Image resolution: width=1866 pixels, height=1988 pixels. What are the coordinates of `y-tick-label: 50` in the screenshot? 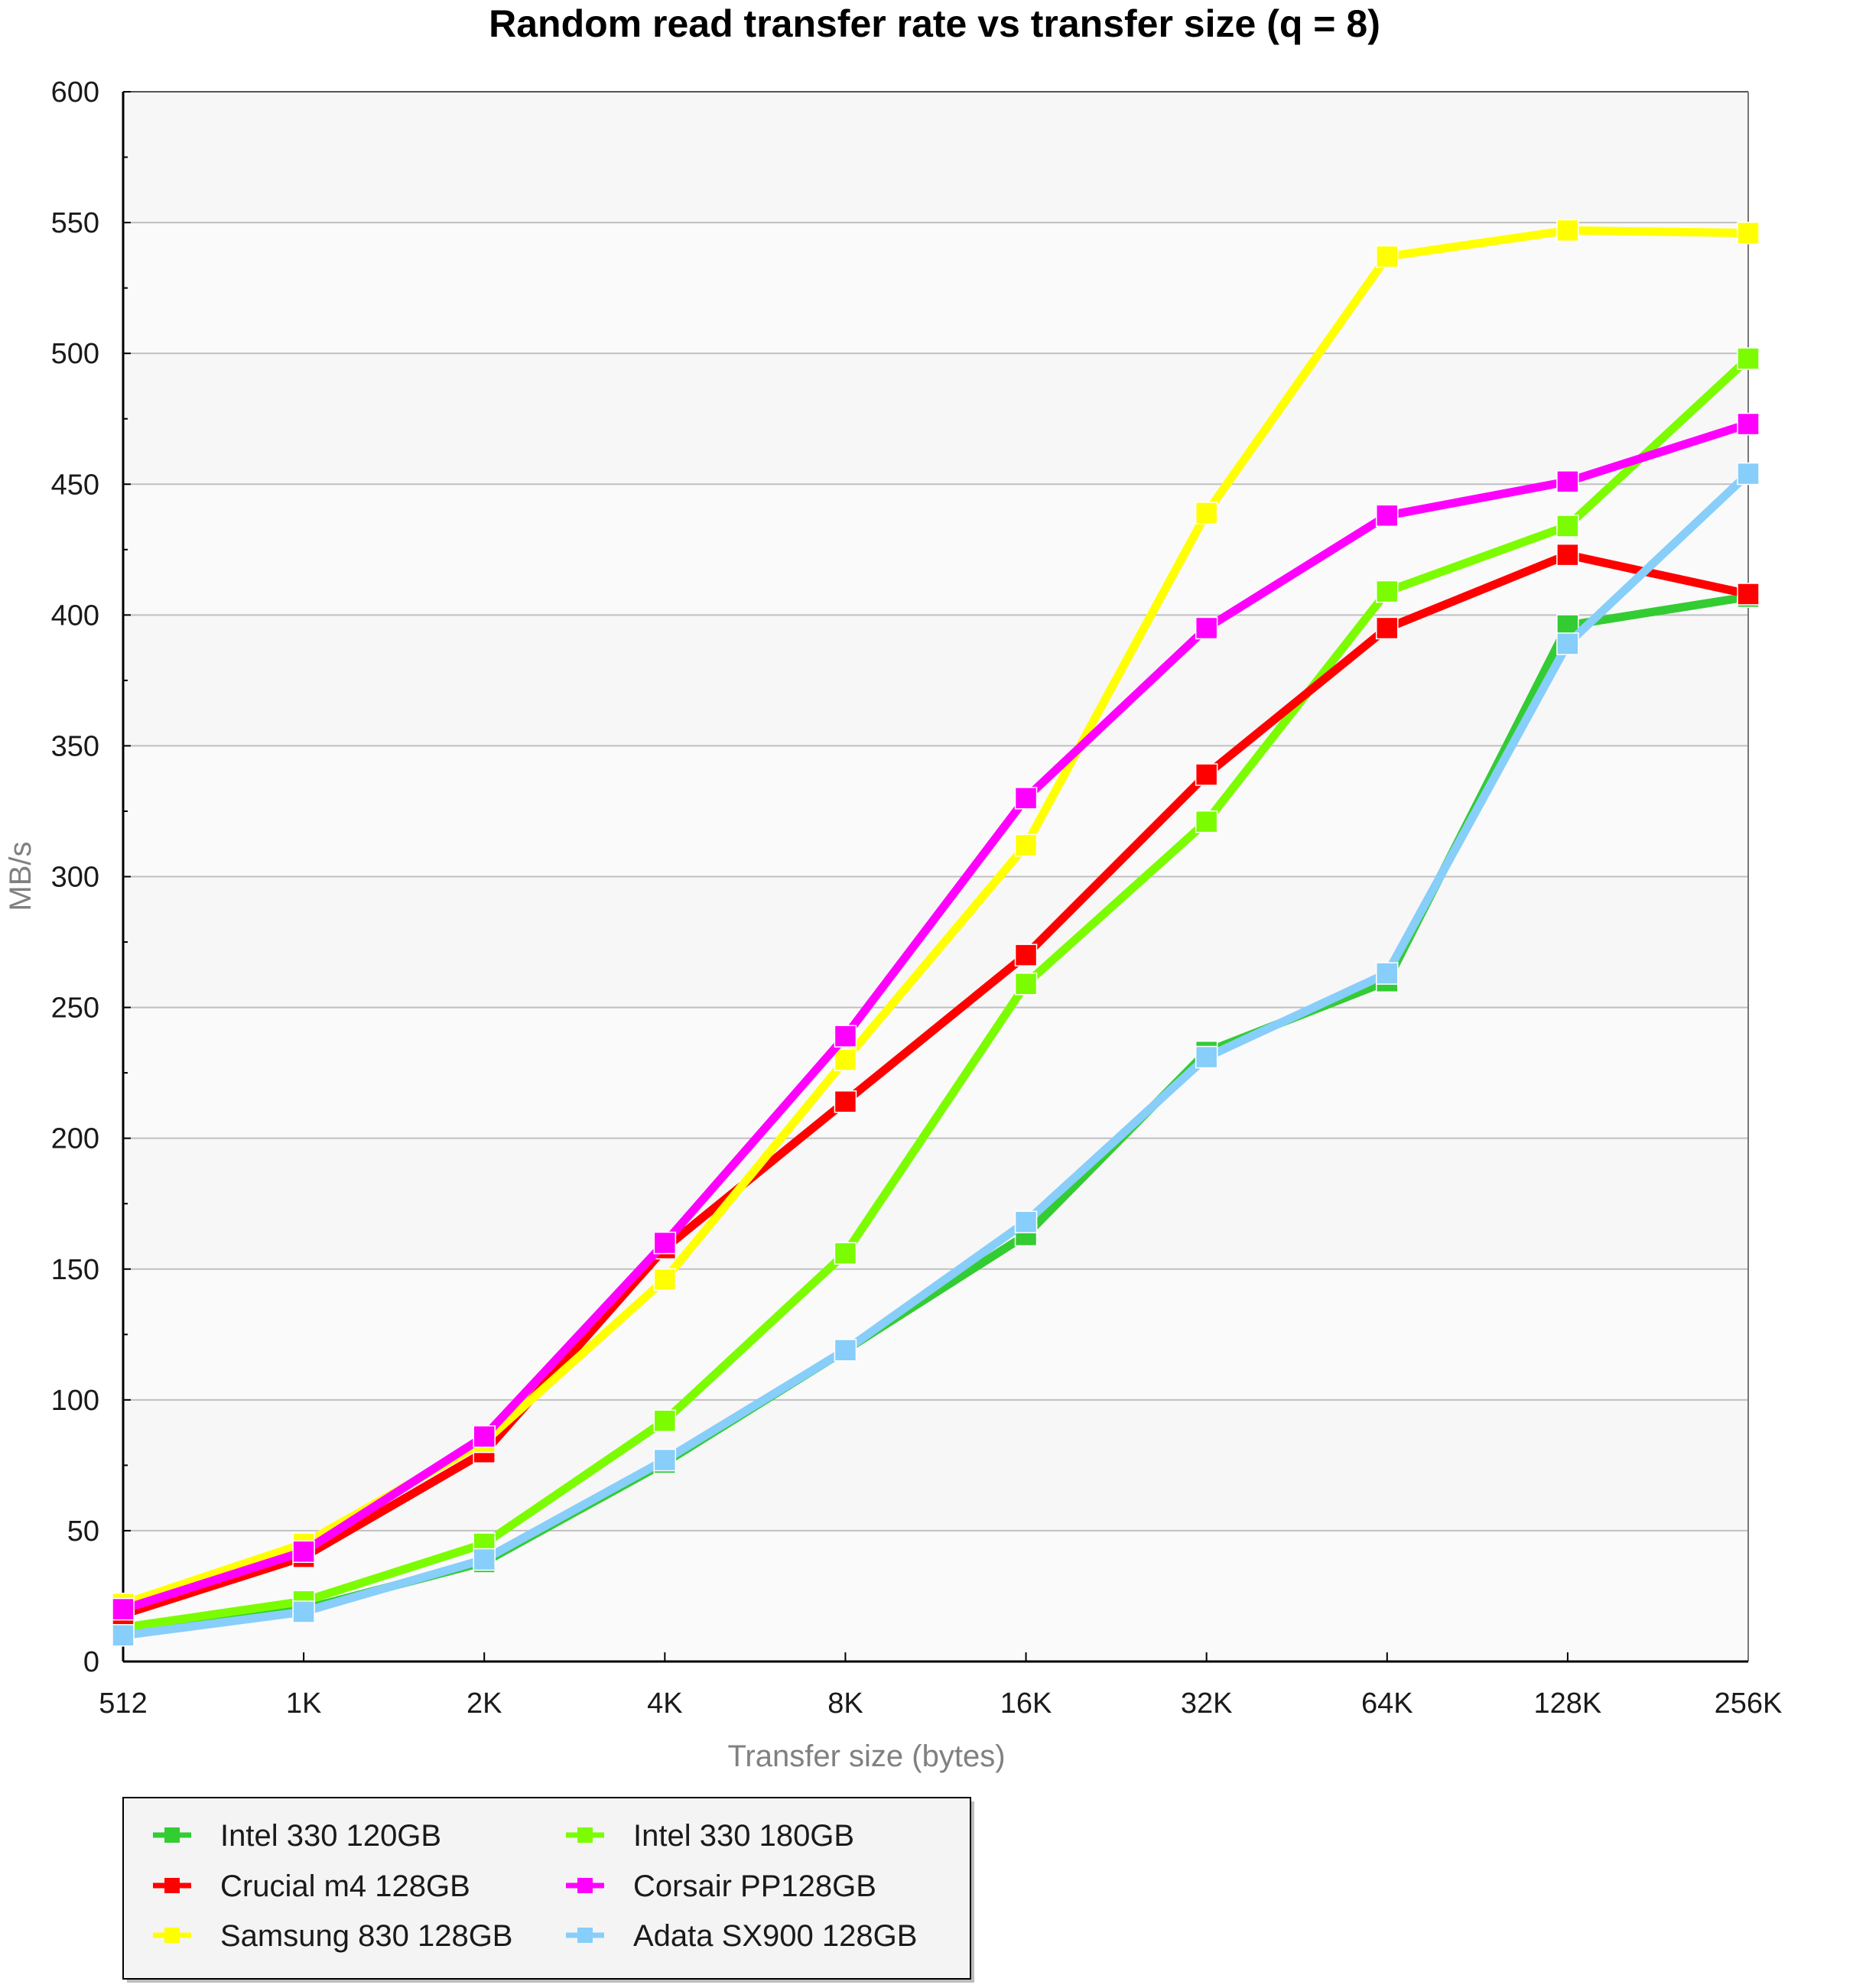 It's located at (83, 1531).